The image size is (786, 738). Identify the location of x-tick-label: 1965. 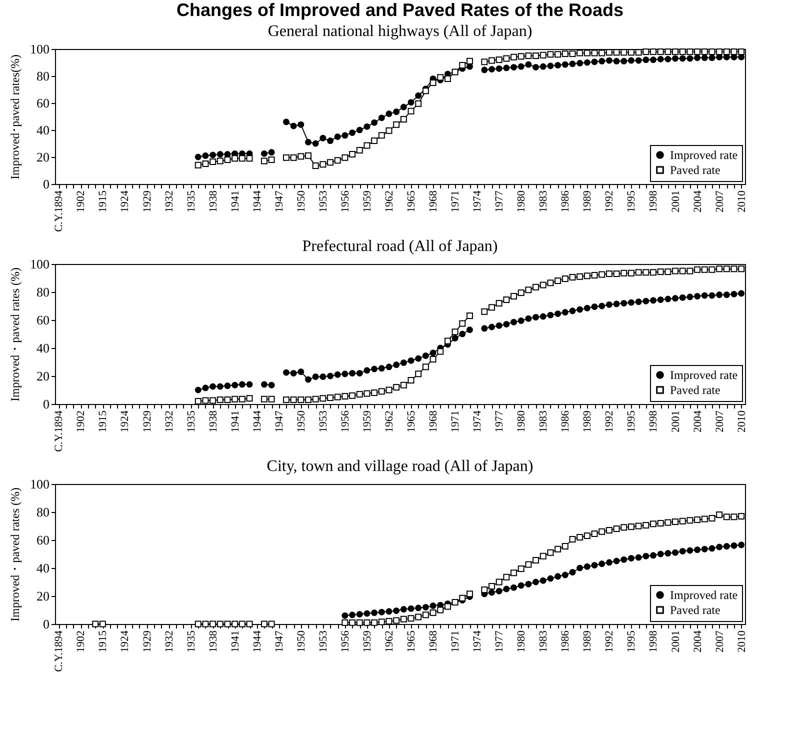
(412, 641).